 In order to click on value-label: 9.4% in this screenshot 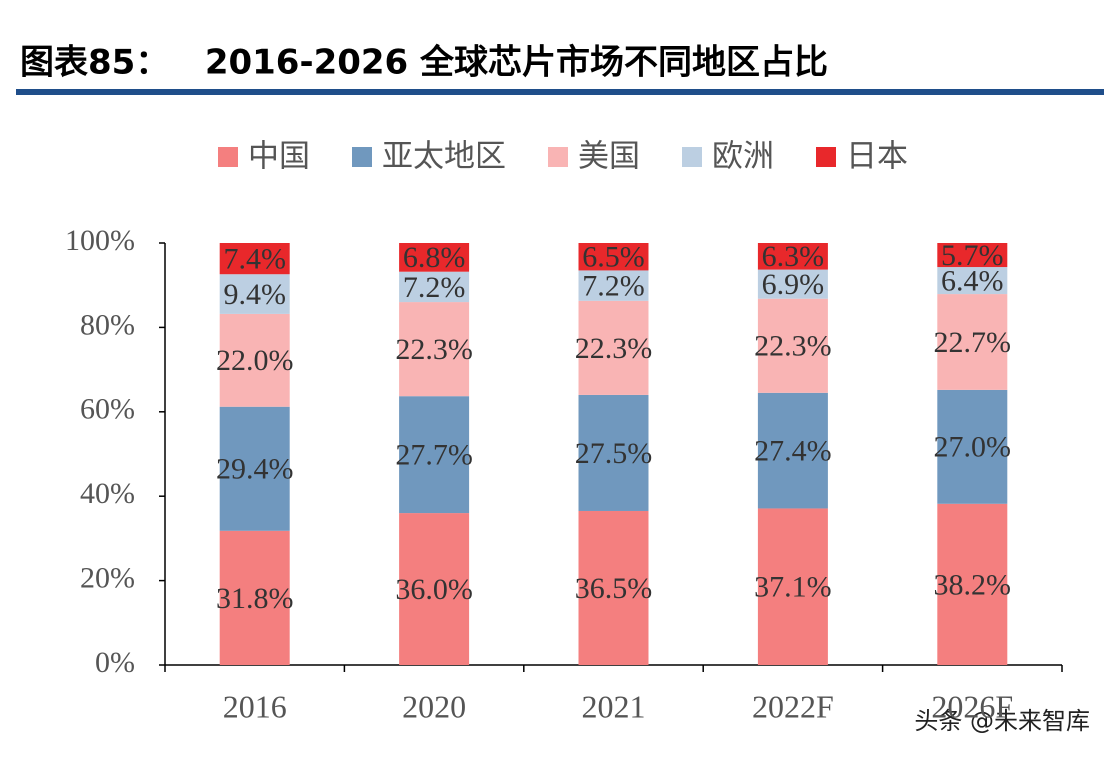, I will do `click(254, 294)`.